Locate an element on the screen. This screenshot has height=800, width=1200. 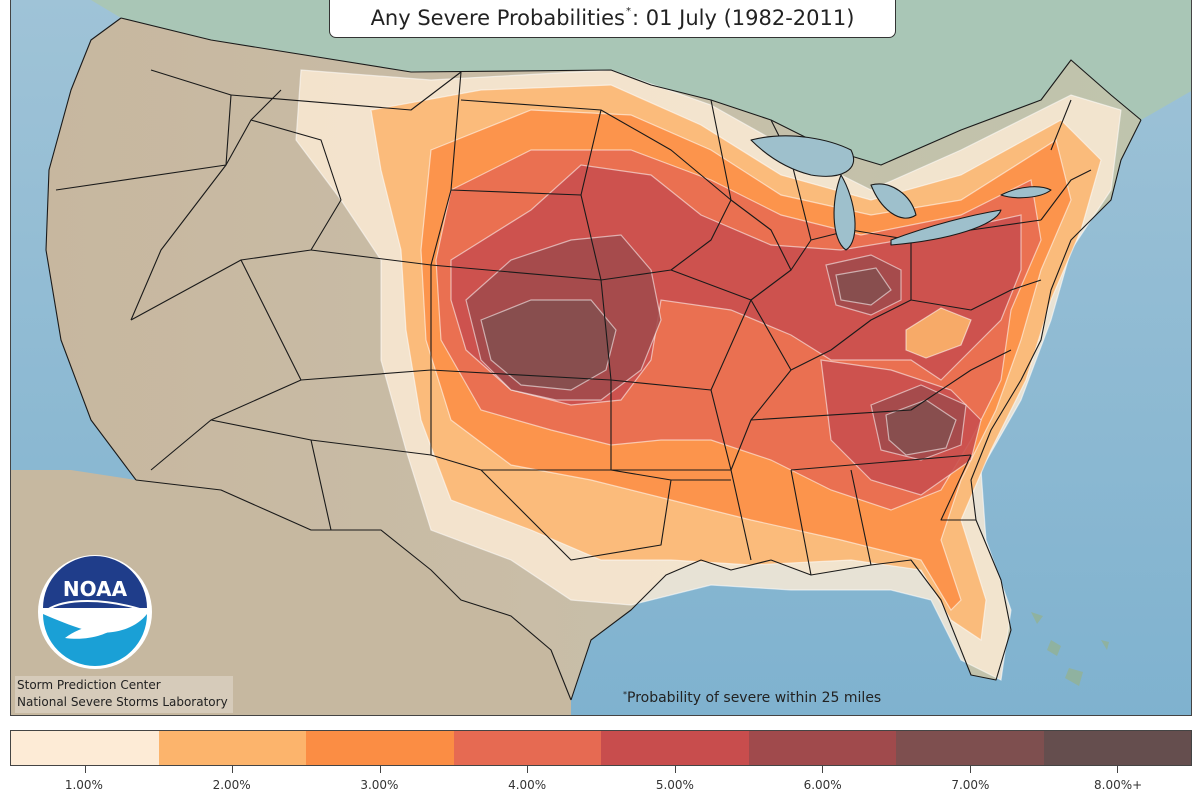
legend-label: 8.00%+ is located at coordinates (1118, 785).